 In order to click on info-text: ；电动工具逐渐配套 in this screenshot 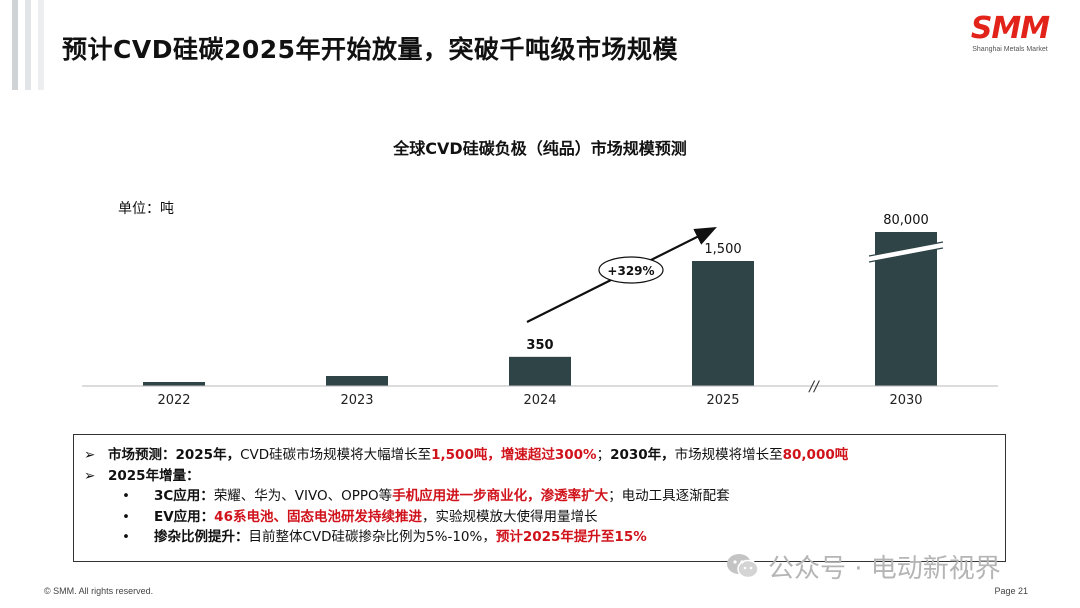, I will do `click(669, 496)`.